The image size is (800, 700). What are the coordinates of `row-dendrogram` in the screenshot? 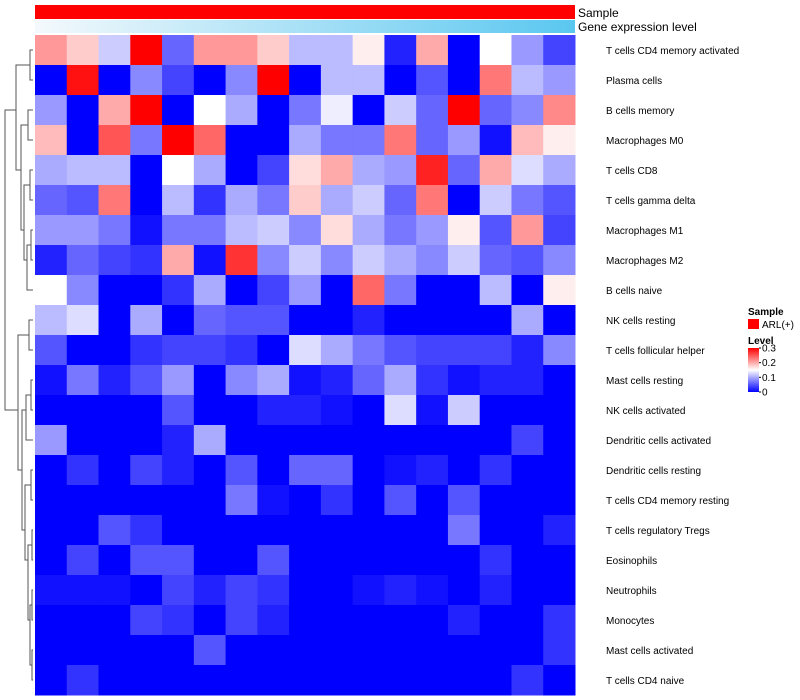 It's located at (18, 365).